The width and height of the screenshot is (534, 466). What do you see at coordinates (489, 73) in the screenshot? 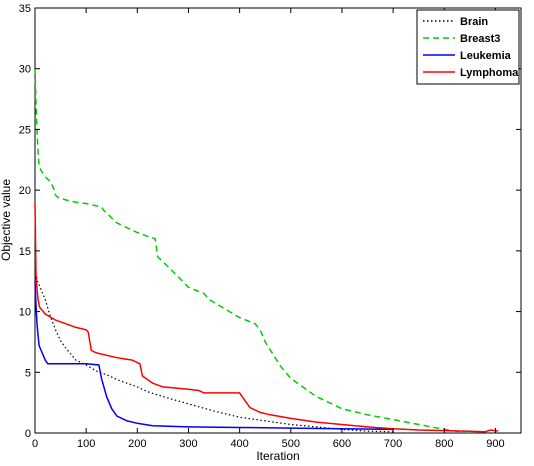
I see `legend-label: Lymphoma` at bounding box center [489, 73].